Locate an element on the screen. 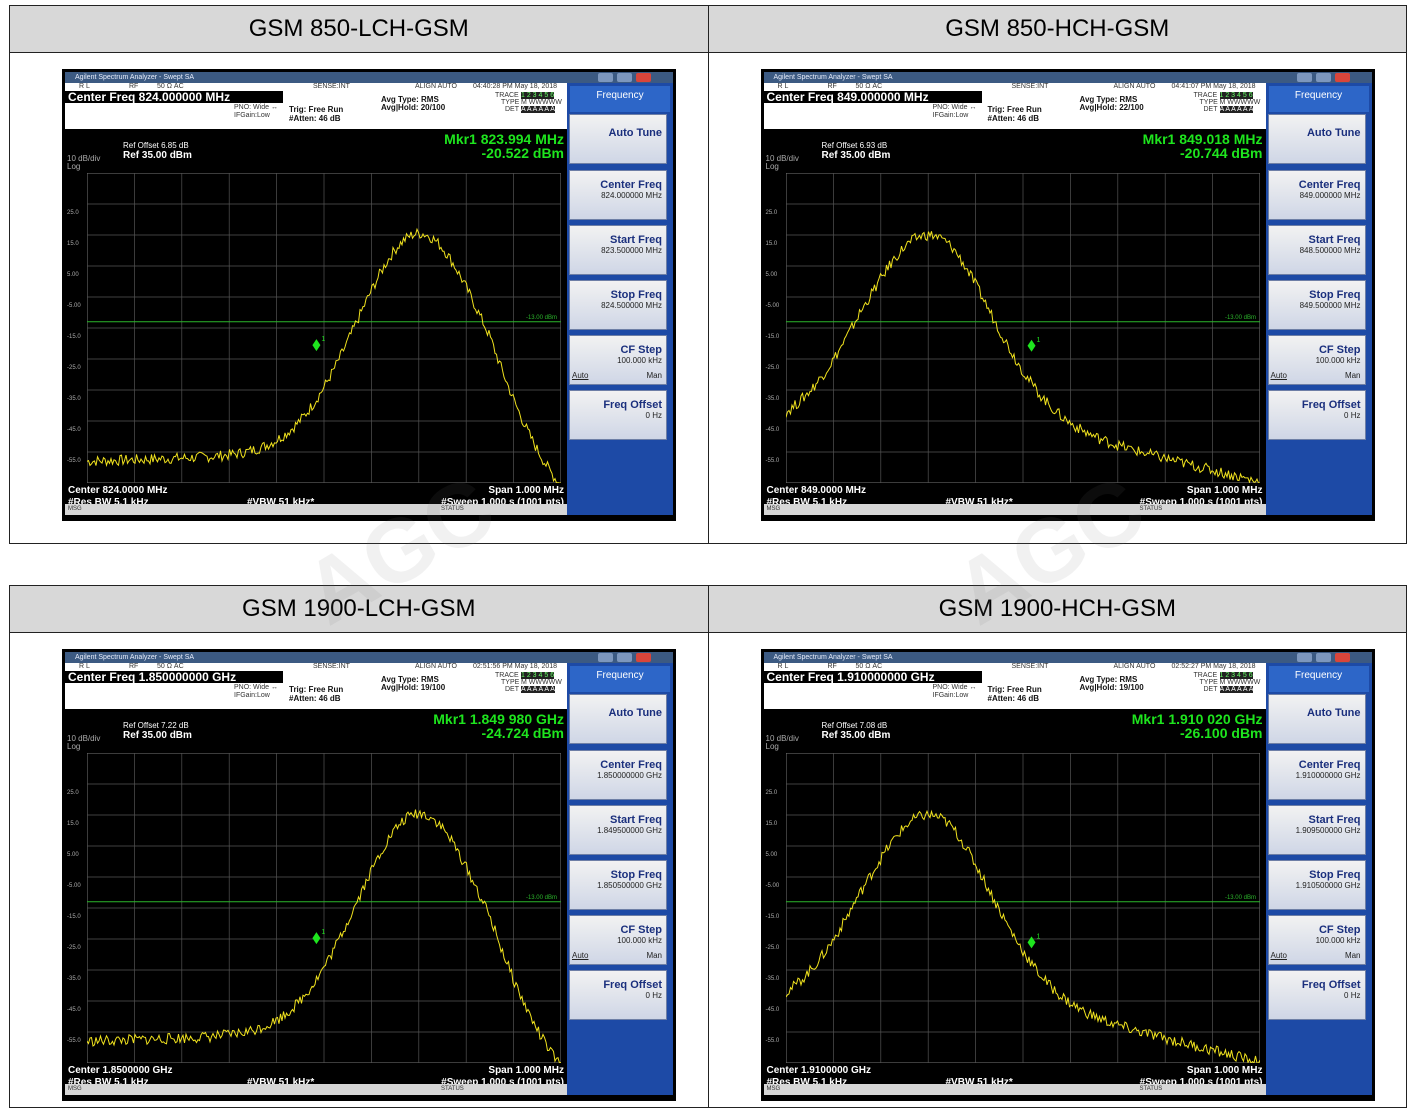  type-label: TYPE is located at coordinates (510, 102).